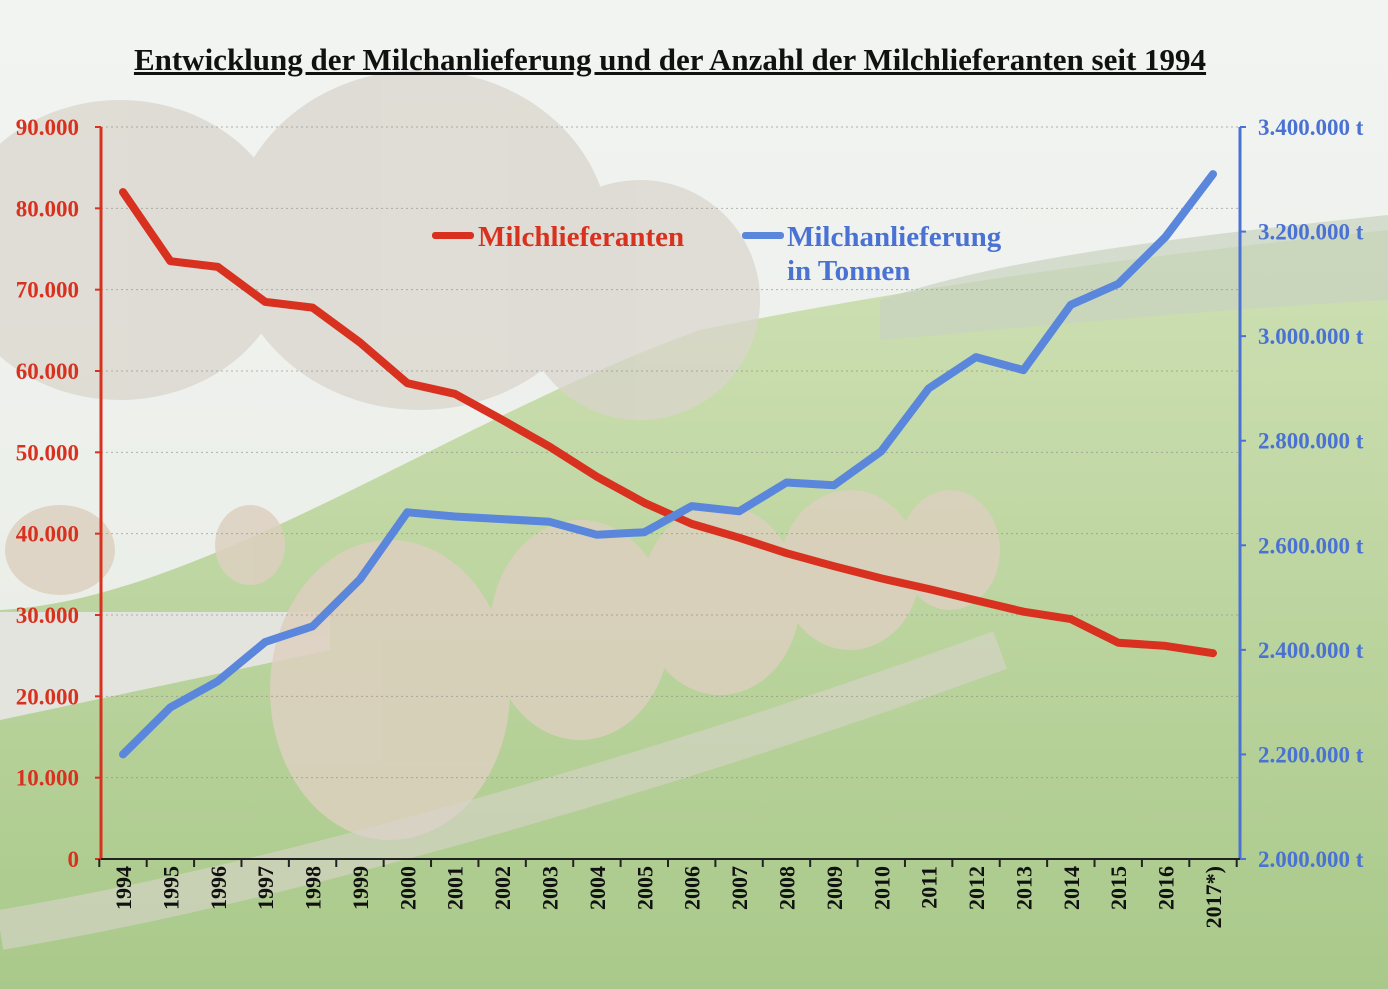  I want to click on right-axis-tick-label: 3.400.000 t, so click(1311, 127).